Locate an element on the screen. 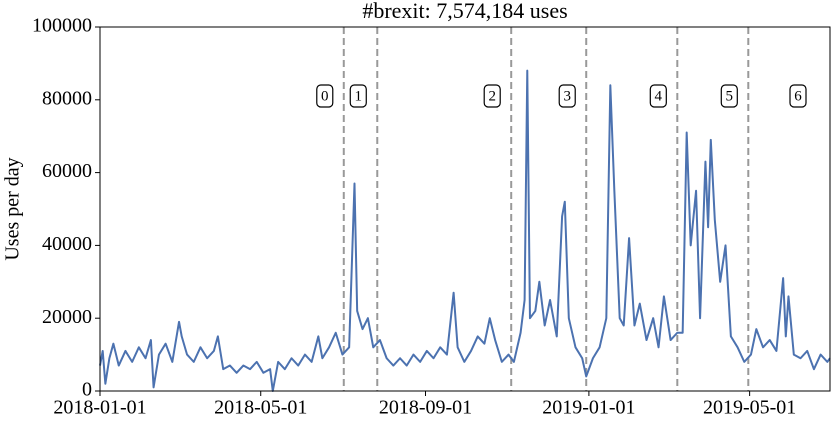 This screenshot has width=831, height=421. period-label: 4 is located at coordinates (659, 96).